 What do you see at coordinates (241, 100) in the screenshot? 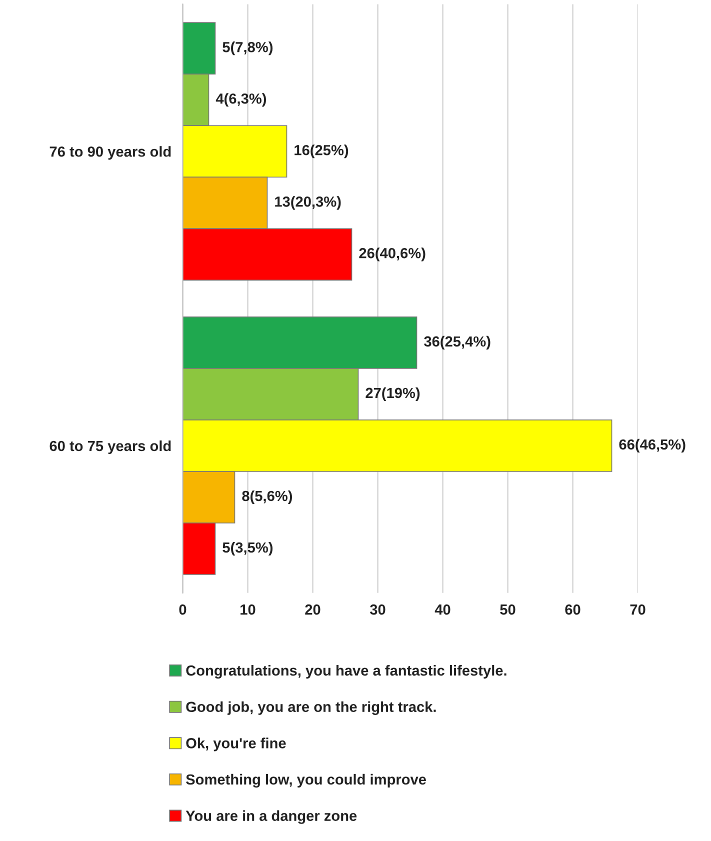
I see `data-label: 4(6,3%)` at bounding box center [241, 100].